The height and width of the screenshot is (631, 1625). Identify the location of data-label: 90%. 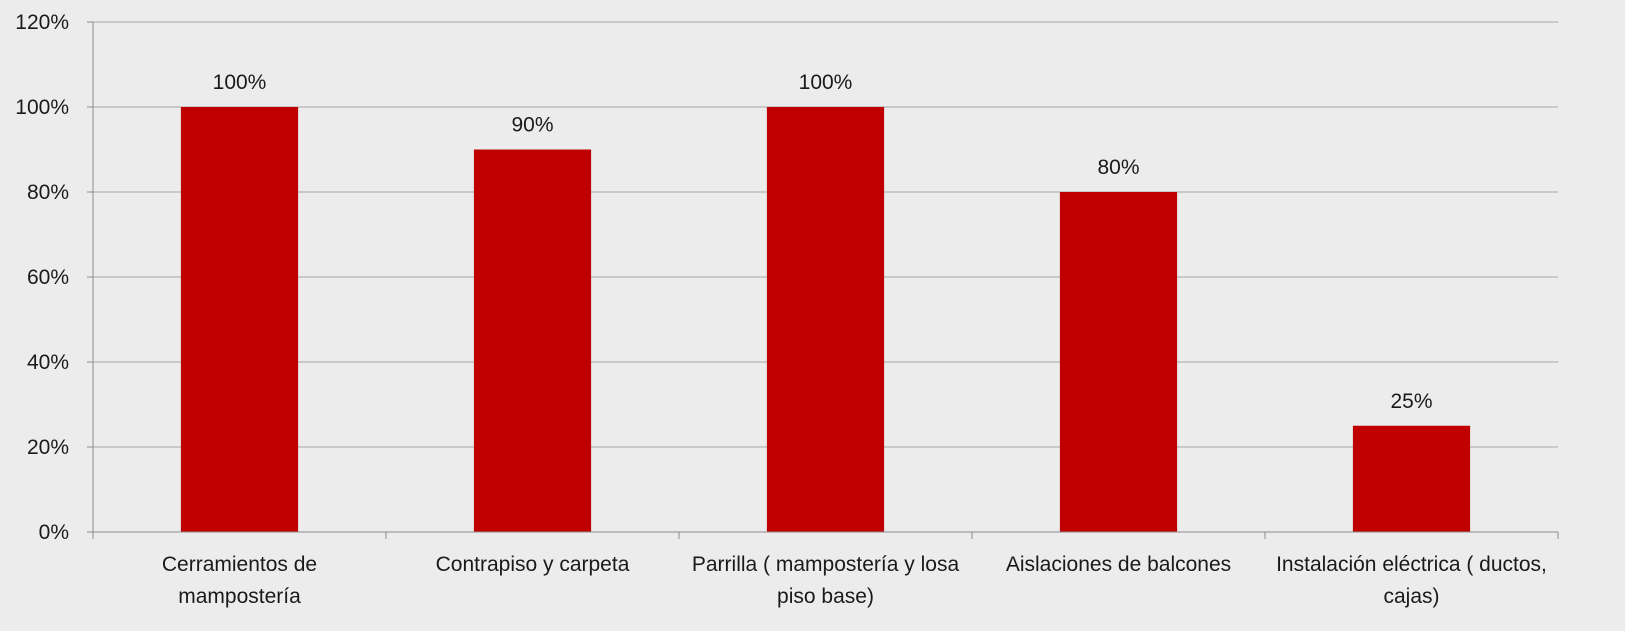
(532, 125).